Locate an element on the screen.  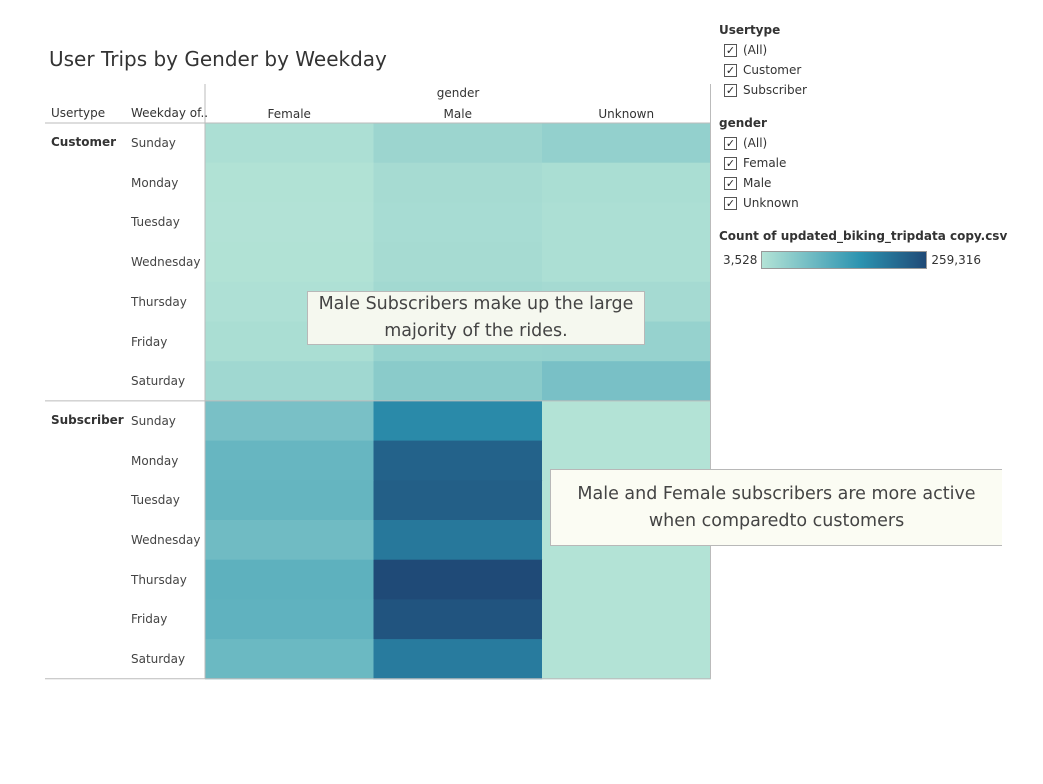
weekday-label-customer-saturday: Saturday is located at coordinates (158, 381).